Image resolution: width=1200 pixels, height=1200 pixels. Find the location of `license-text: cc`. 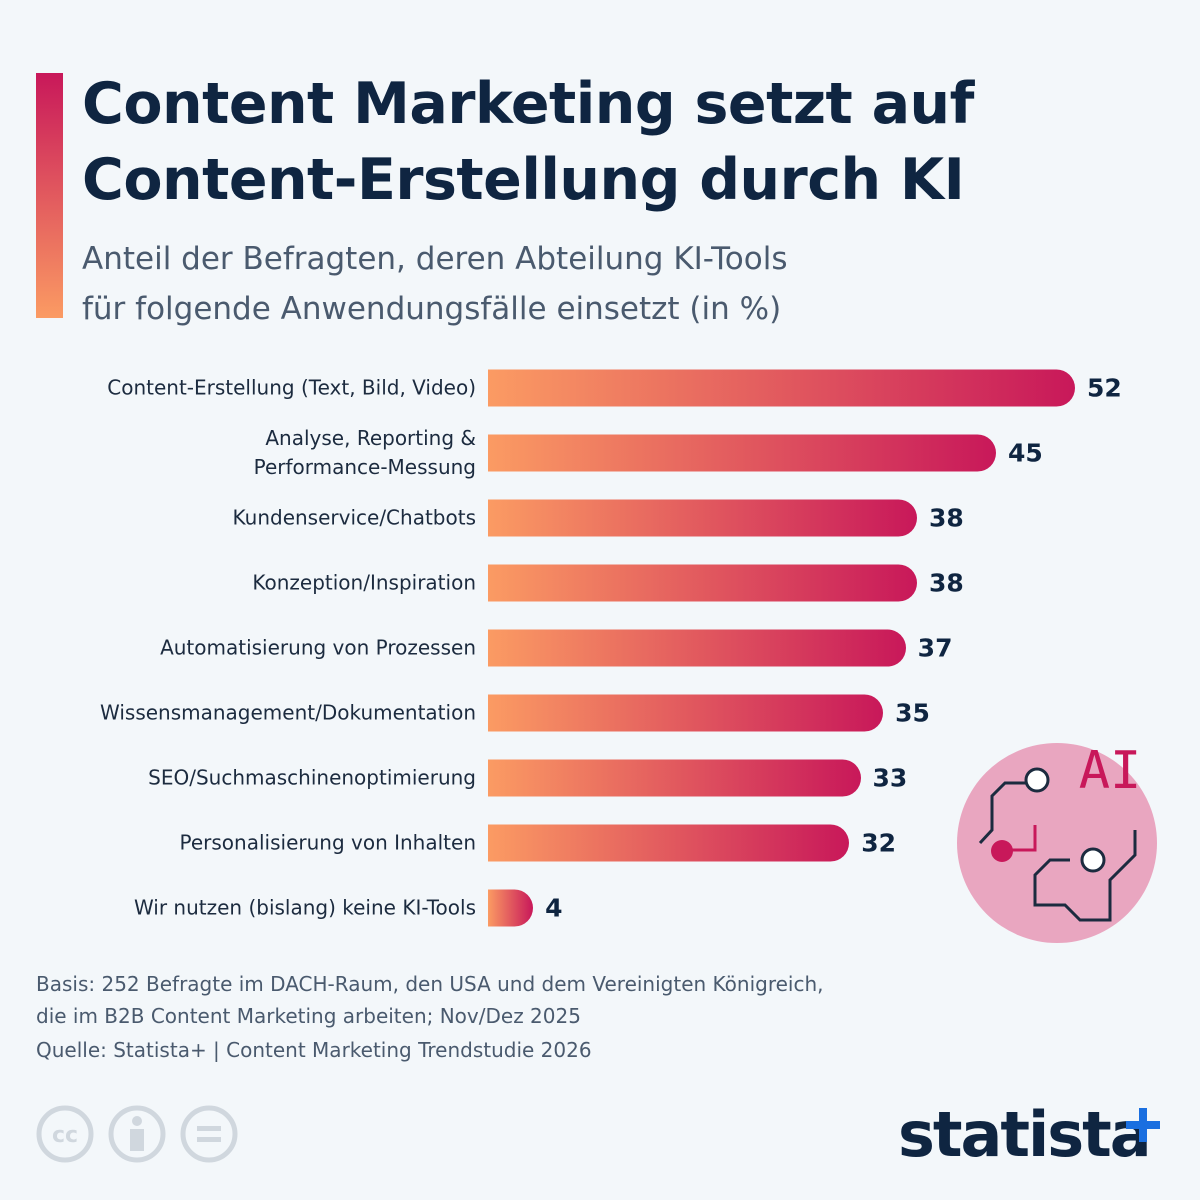

license-text: cc is located at coordinates (65, 1135).